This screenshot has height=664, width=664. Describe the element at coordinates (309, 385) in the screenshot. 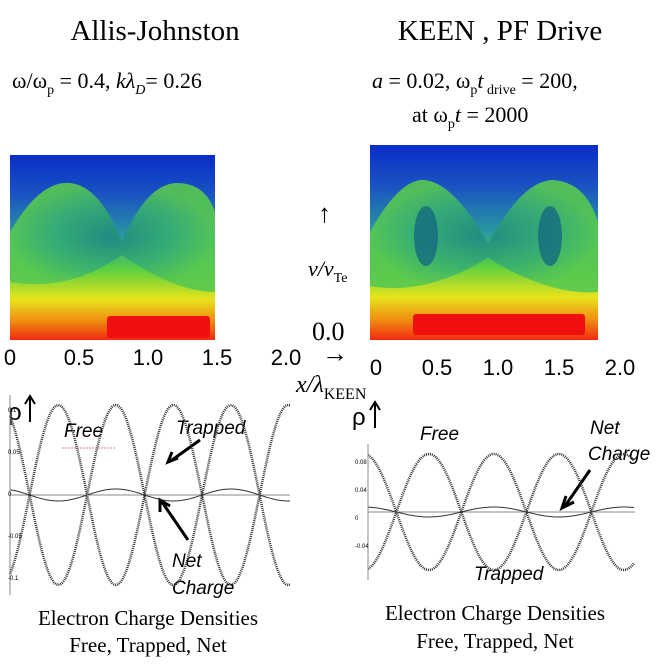

I see `p: x/λ` at that location.